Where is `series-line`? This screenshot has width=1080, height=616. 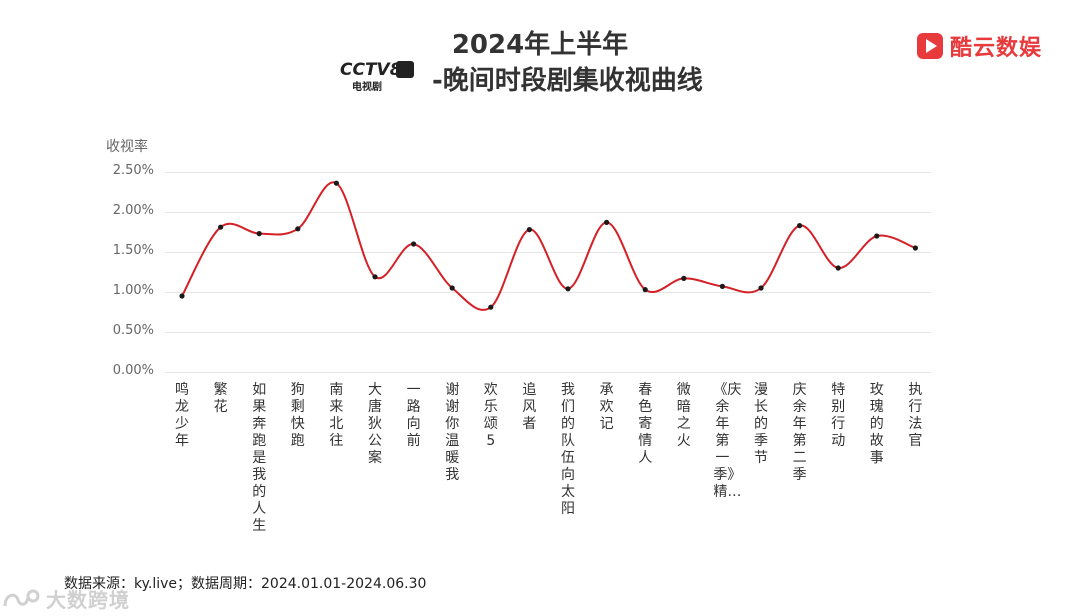
series-line is located at coordinates (548, 246).